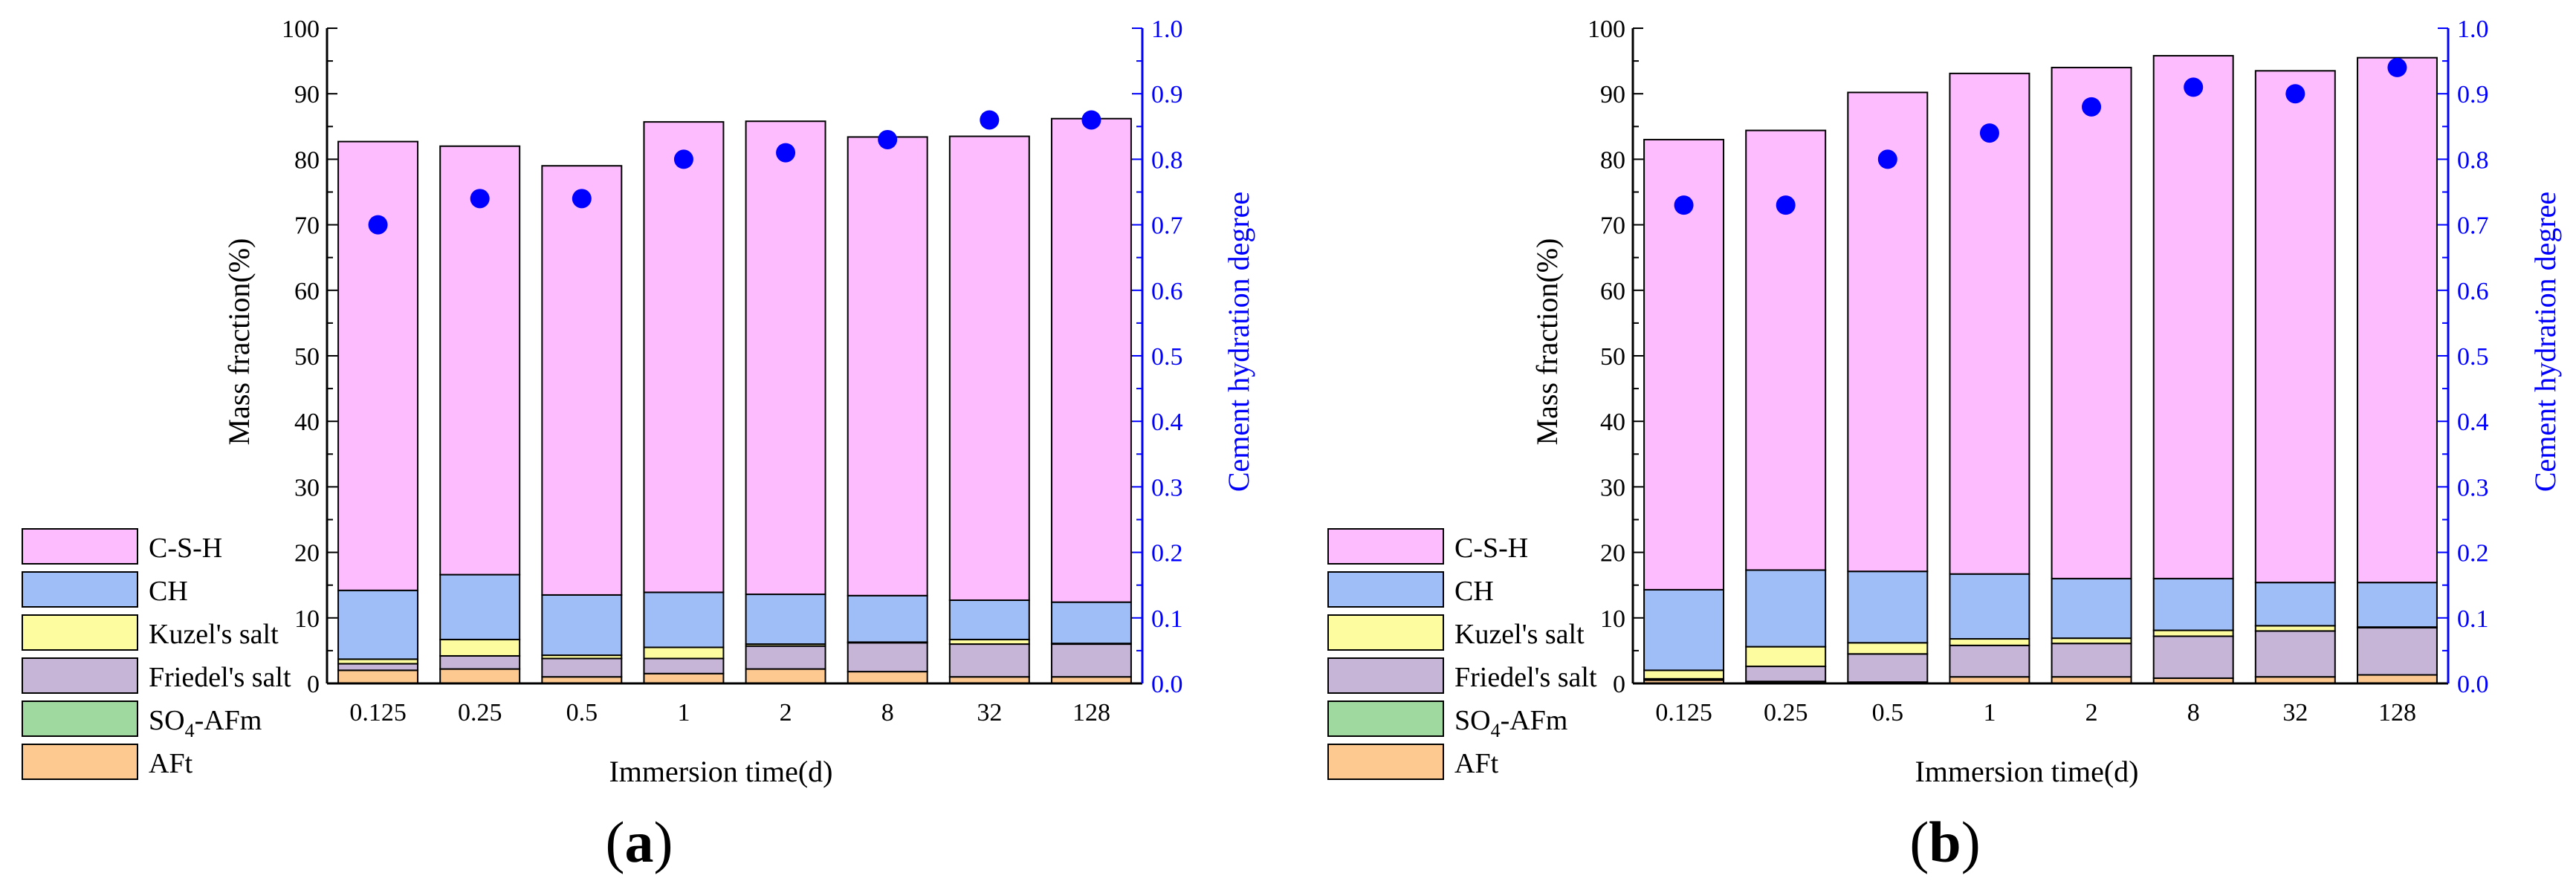 This screenshot has height=881, width=2576. I want to click on legend-swatch-ch, so click(80, 589).